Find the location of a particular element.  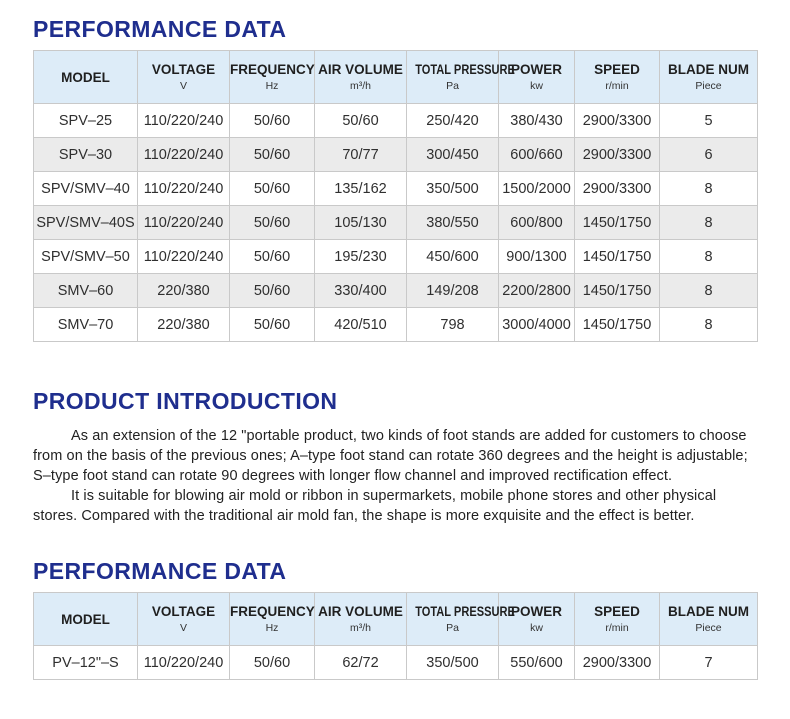

column-unit: Hz is located at coordinates (272, 86).